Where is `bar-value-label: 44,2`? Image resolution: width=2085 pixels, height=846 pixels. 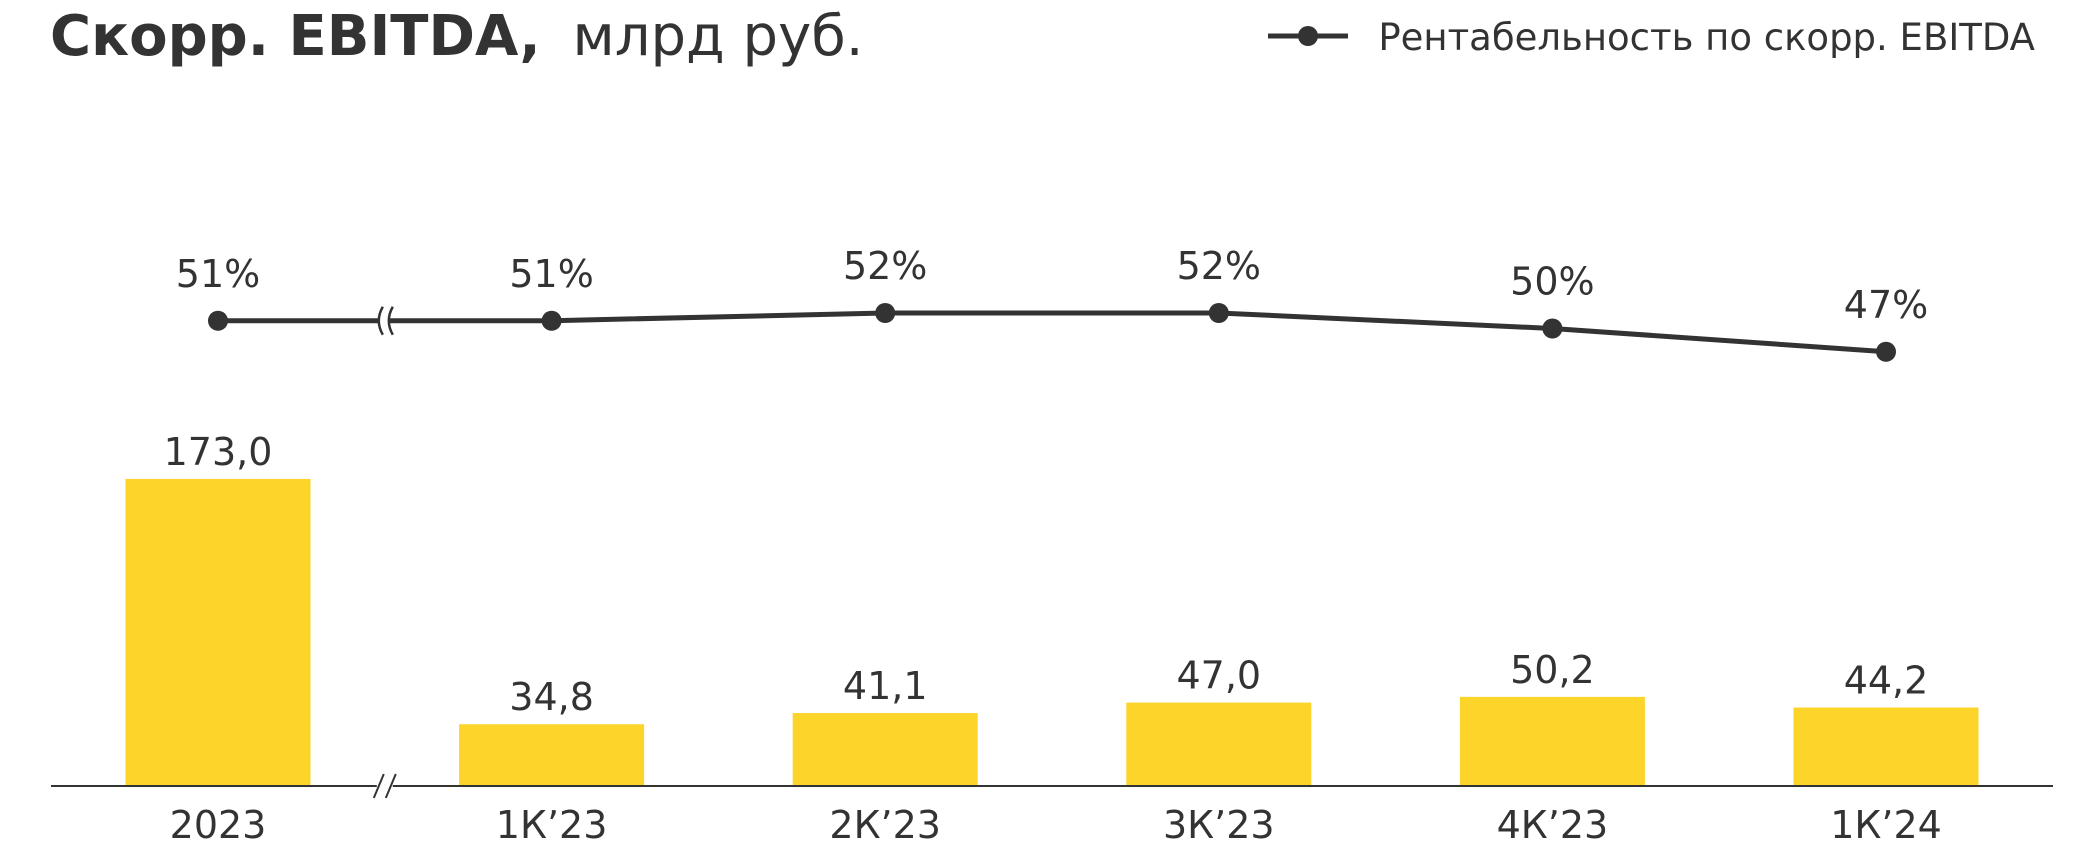
bar-value-label: 44,2 is located at coordinates (1886, 681).